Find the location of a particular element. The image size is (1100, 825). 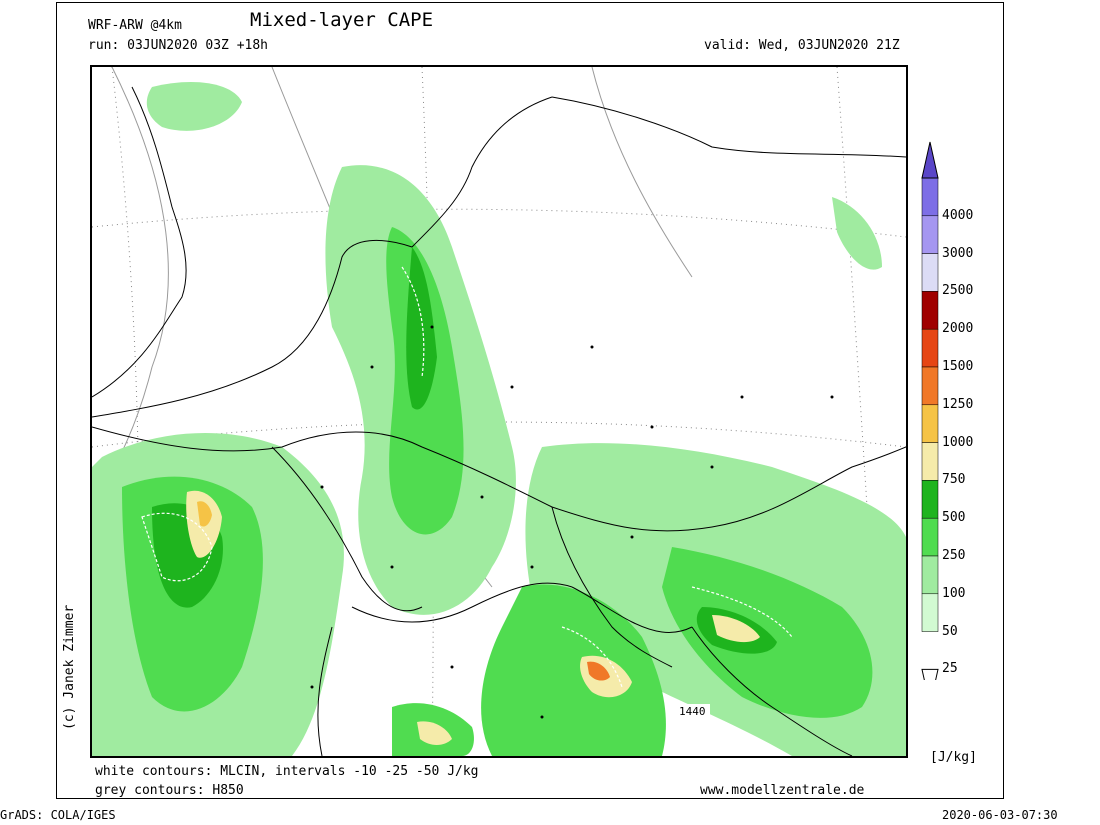

run-label: run: 03JUN2020 03Z +18h is located at coordinates (178, 45).